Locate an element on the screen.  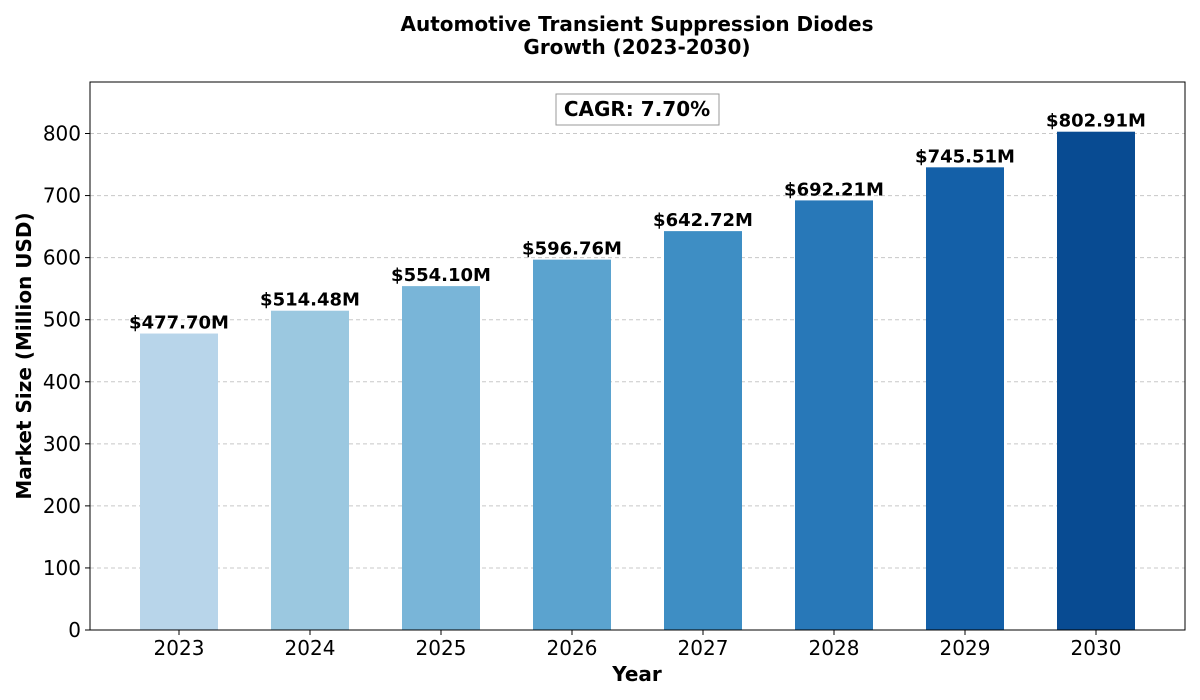
bar-2025 is located at coordinates (441, 458).